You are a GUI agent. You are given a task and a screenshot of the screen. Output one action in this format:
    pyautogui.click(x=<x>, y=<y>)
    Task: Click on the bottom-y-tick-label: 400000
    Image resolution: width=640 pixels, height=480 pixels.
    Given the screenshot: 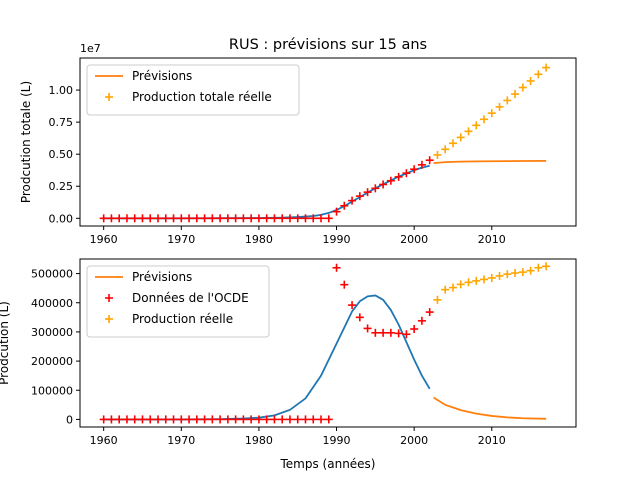 What is the action you would take?
    pyautogui.click(x=52, y=303)
    